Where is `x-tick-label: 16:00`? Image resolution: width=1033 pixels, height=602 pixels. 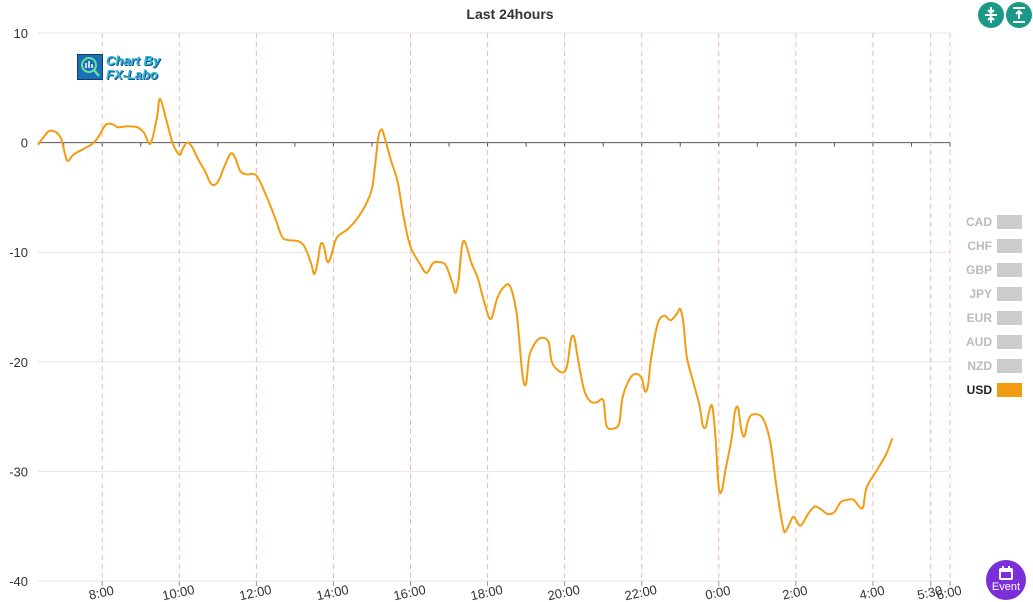 x-tick-label: 16:00 is located at coordinates (409, 592).